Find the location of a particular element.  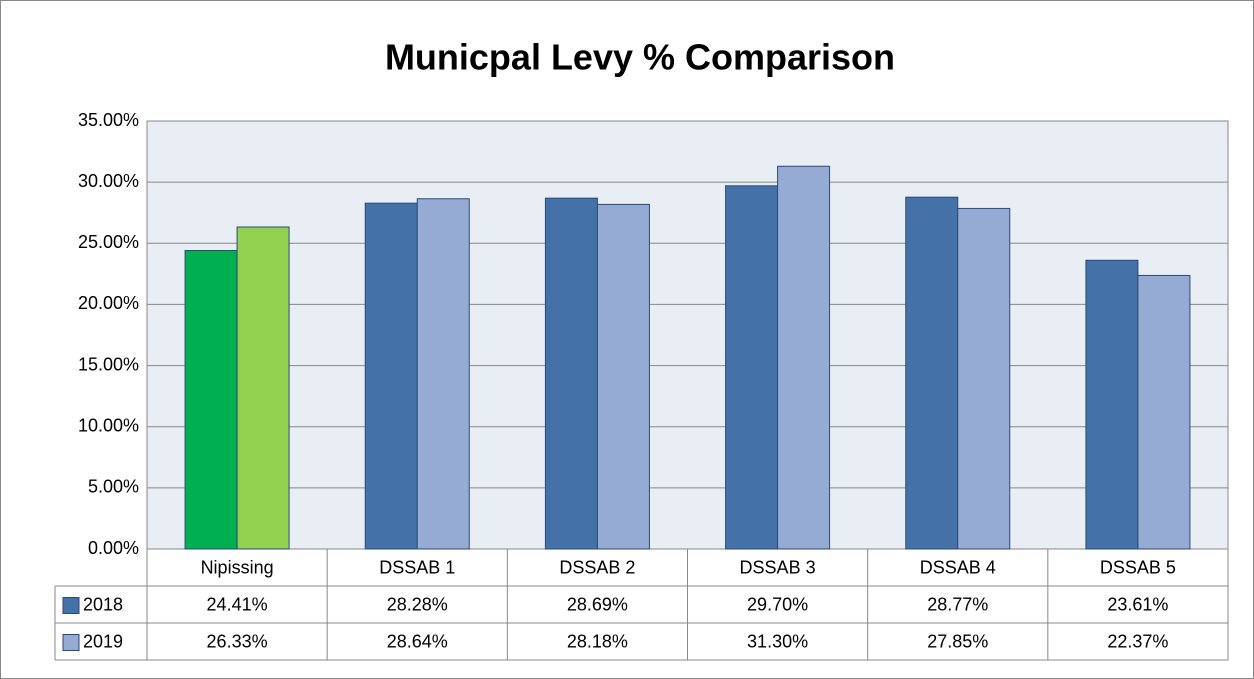

y-tick-label: 15.00% is located at coordinates (108, 364).